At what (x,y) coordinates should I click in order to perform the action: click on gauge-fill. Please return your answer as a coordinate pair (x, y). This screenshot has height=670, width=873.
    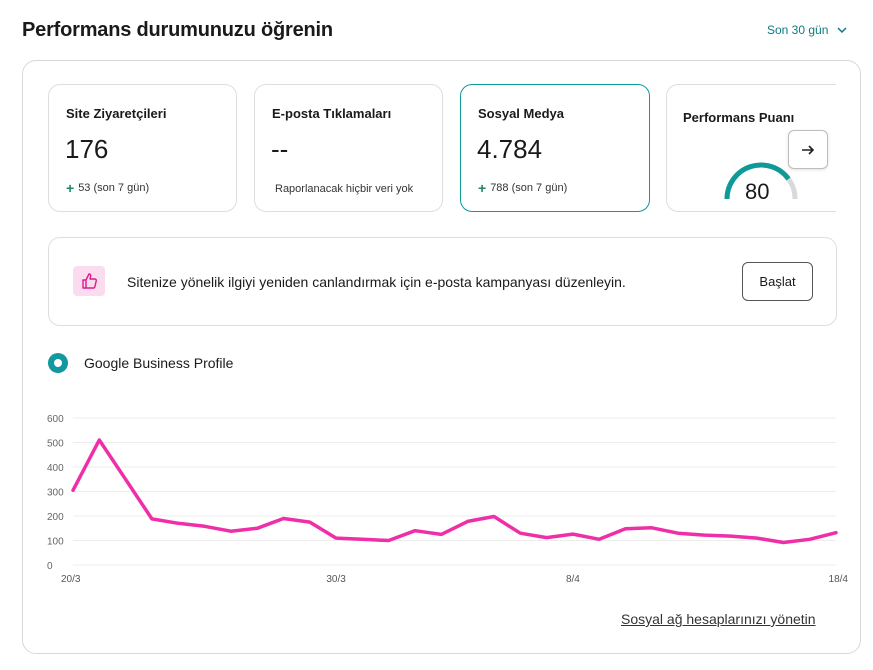
    Looking at the image, I should click on (757, 181).